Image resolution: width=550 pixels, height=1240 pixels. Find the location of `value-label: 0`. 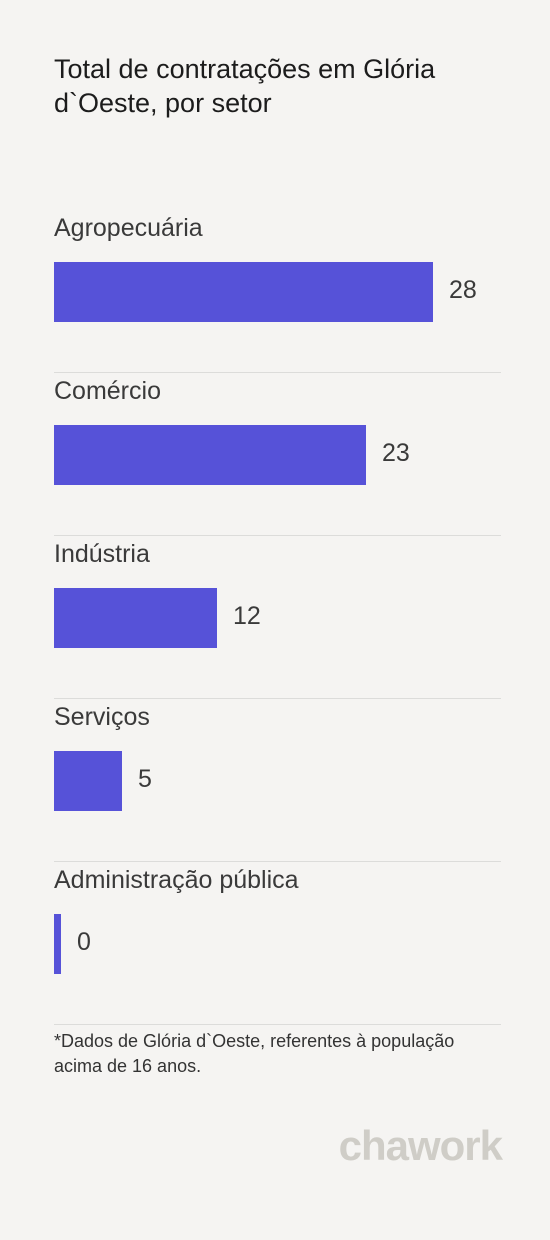

value-label: 0 is located at coordinates (84, 942).